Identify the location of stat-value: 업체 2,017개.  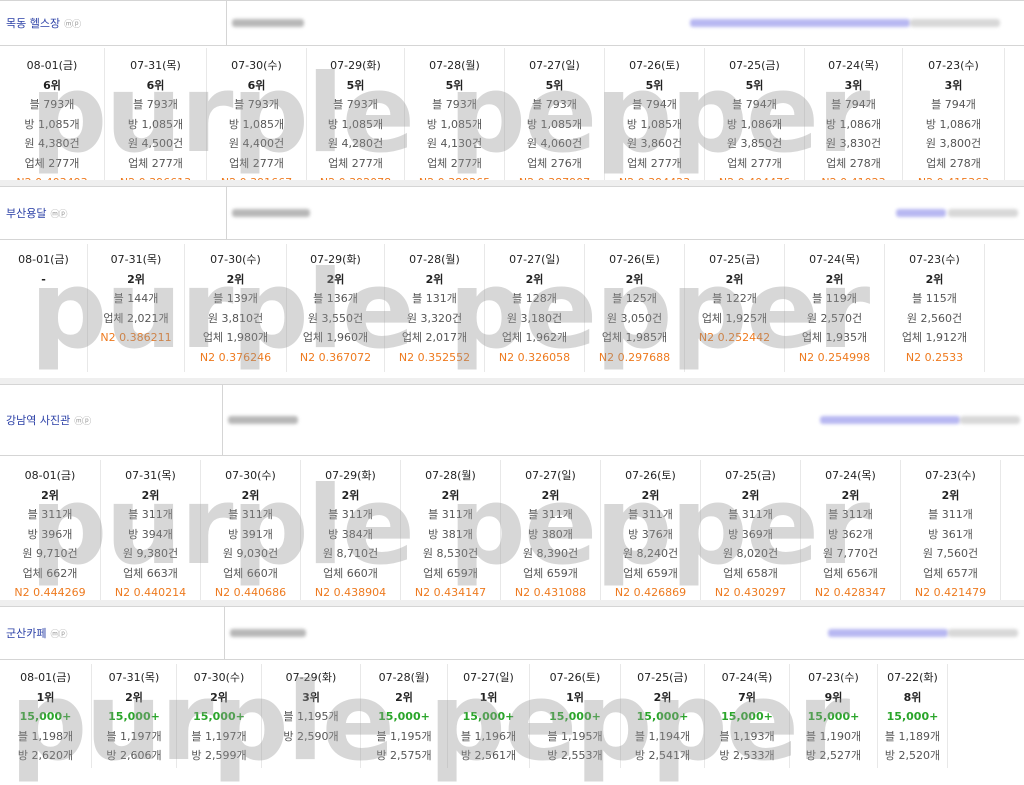
(434, 337).